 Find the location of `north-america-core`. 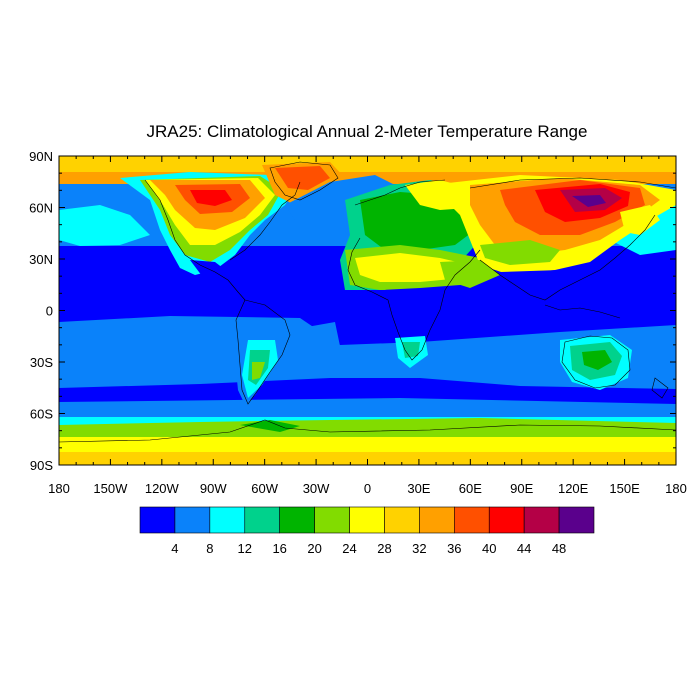

north-america-core is located at coordinates (211, 198).